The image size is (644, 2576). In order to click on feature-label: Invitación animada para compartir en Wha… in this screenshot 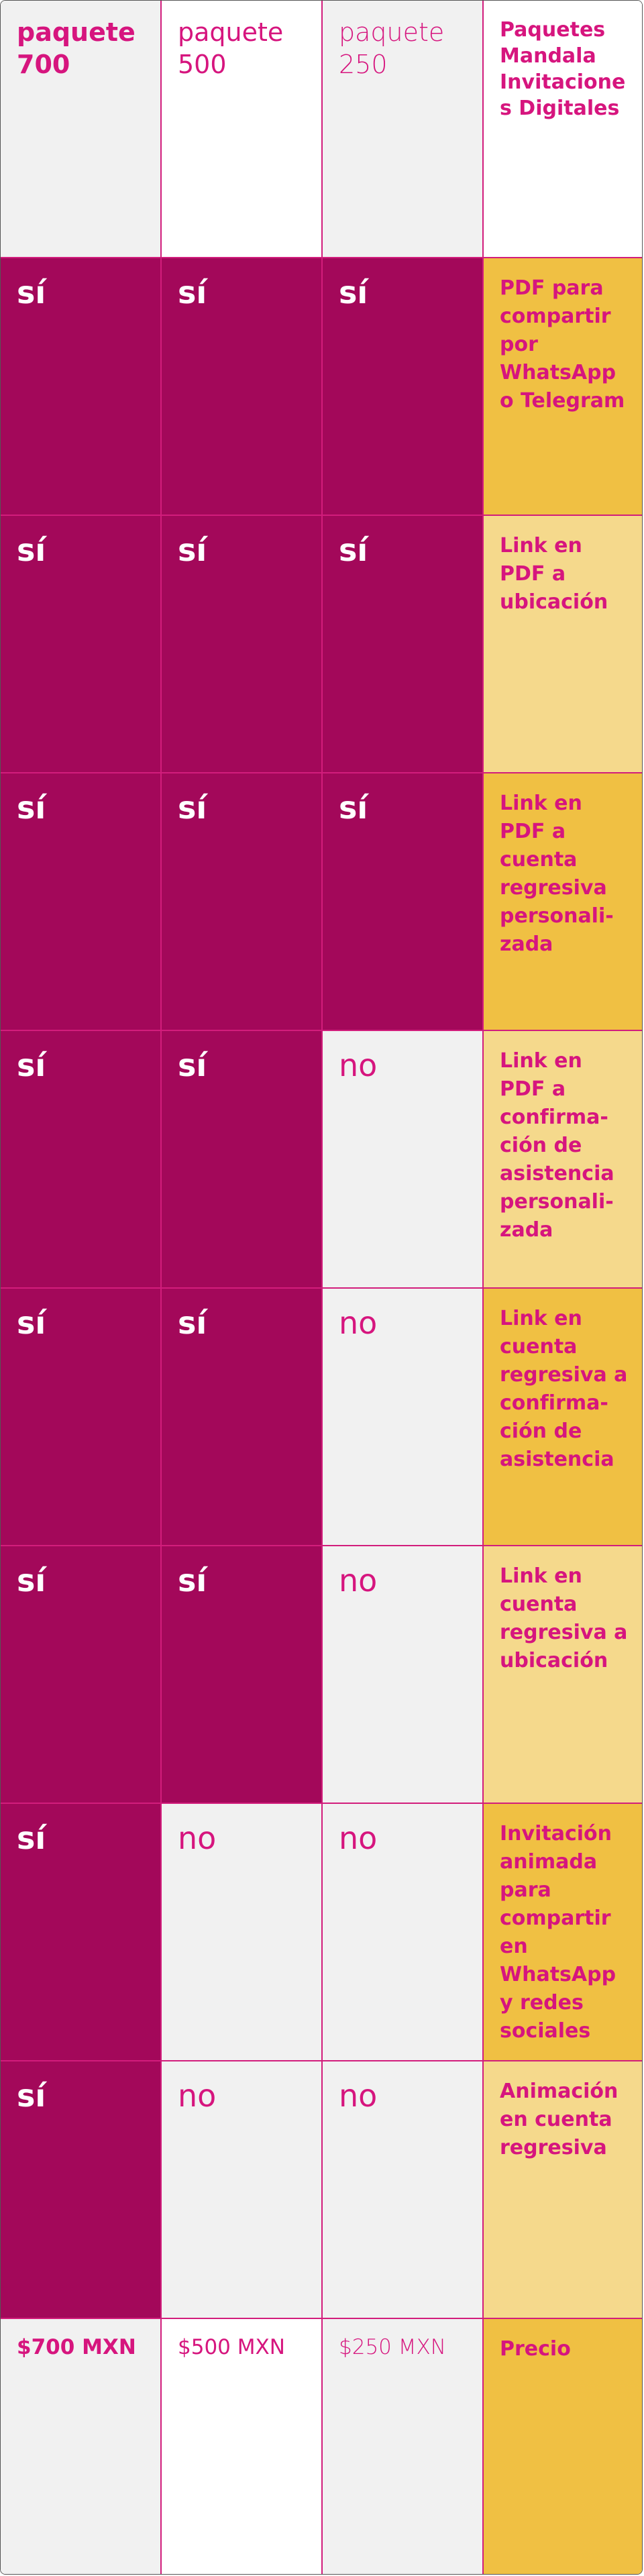, I will do `click(563, 1932)`.